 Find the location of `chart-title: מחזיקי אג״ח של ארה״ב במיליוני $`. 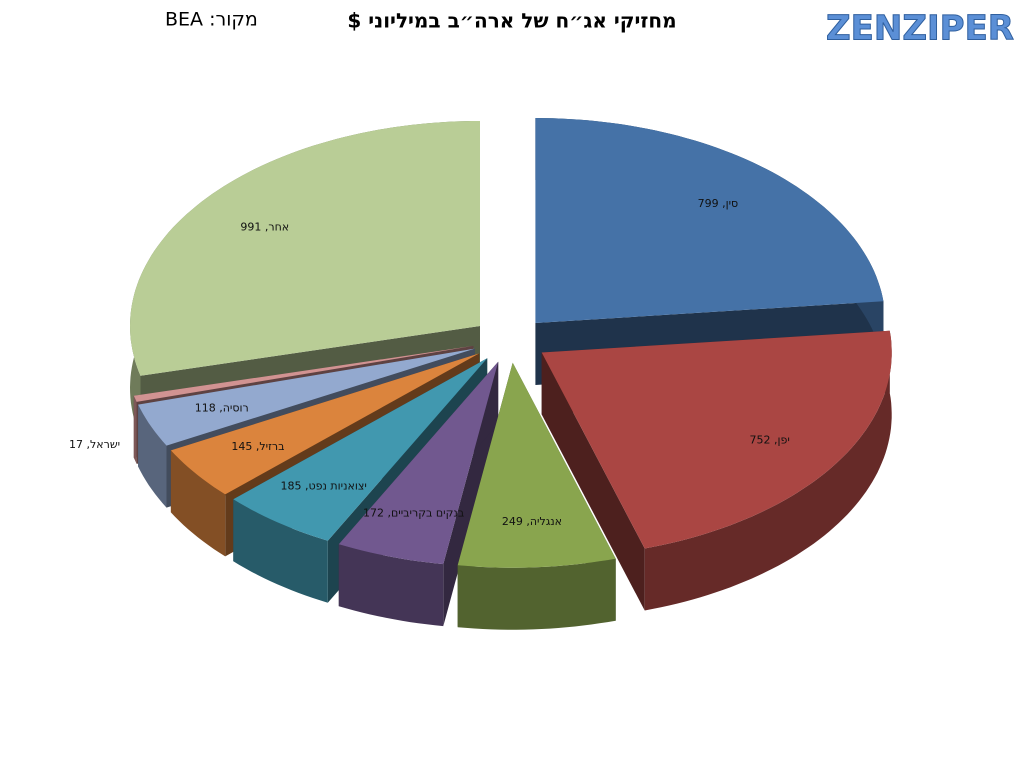

chart-title: מחזיקי אג״ח של ארה״ב במיליוני $ is located at coordinates (511, 21).